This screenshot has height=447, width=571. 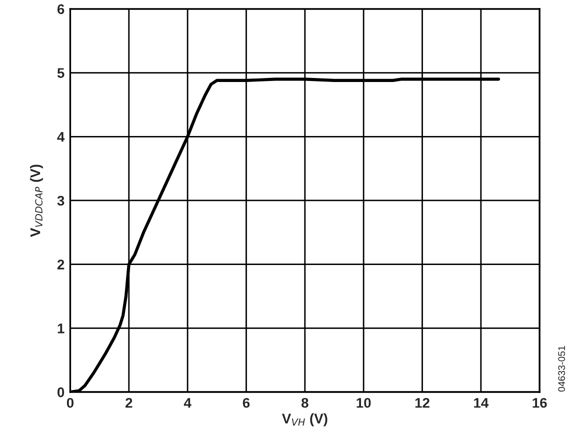 I want to click on y-tick-label: 1, so click(x=61, y=329).